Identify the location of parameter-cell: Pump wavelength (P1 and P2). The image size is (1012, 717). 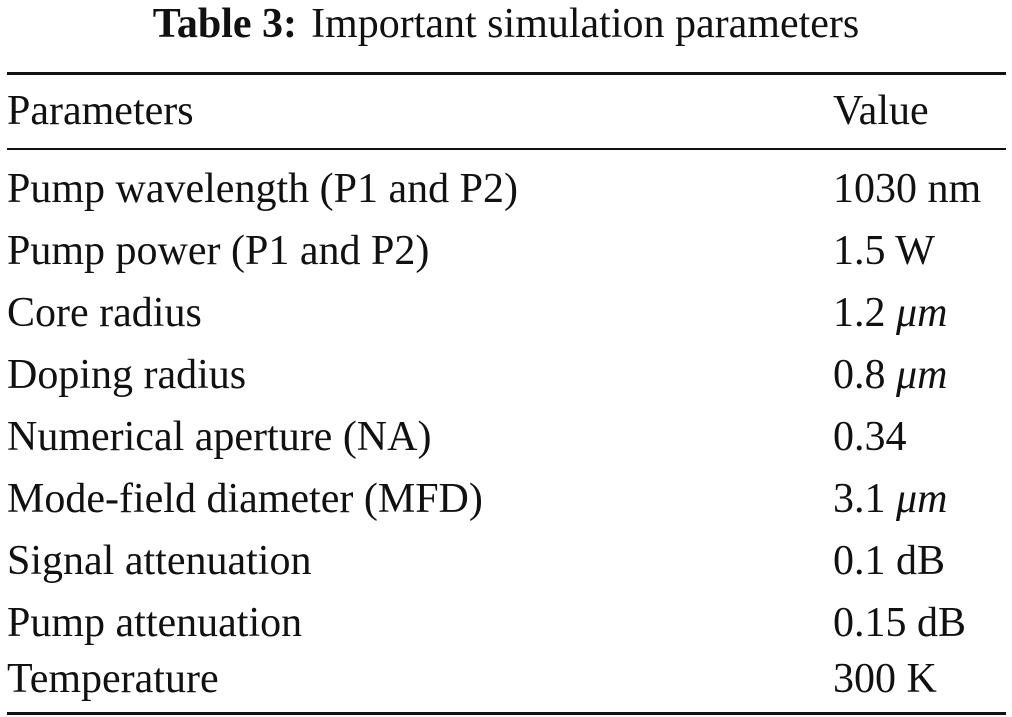
(262, 189).